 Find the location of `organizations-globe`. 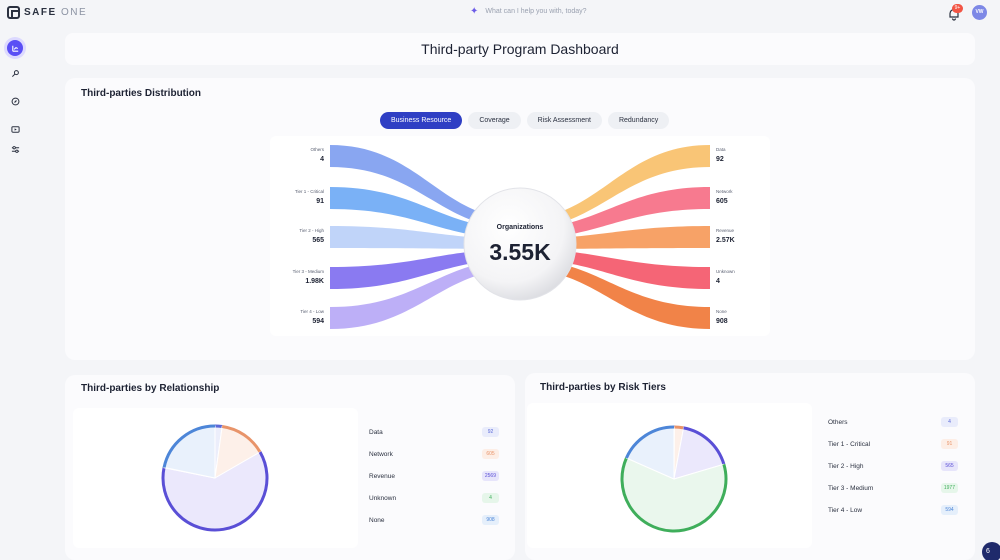

organizations-globe is located at coordinates (520, 244).